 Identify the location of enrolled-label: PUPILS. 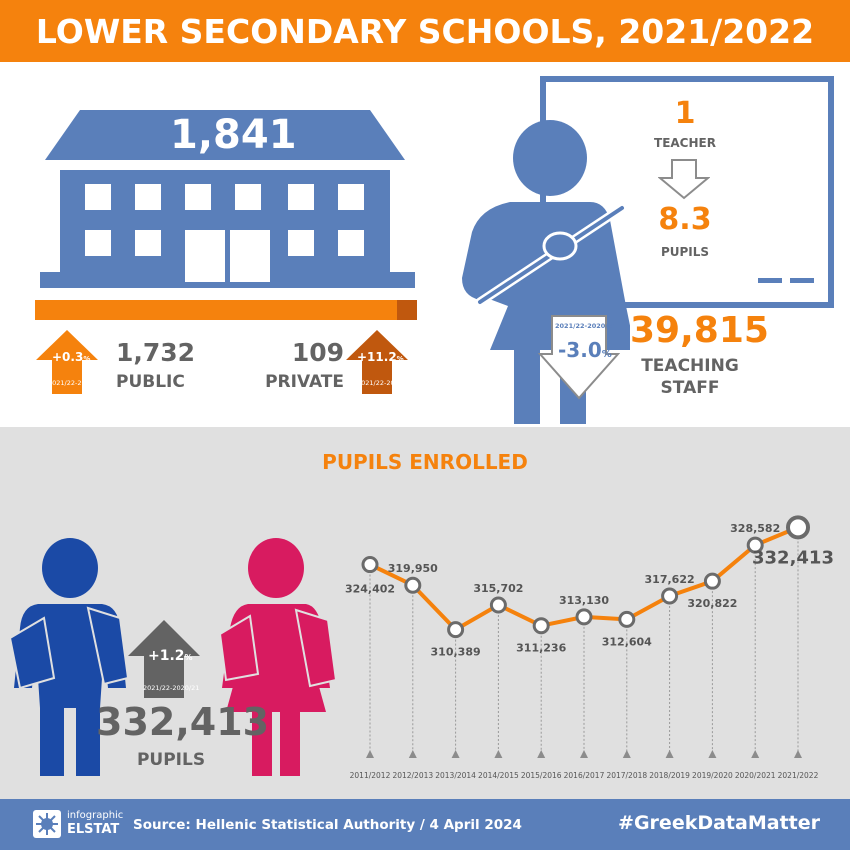
(171, 760).